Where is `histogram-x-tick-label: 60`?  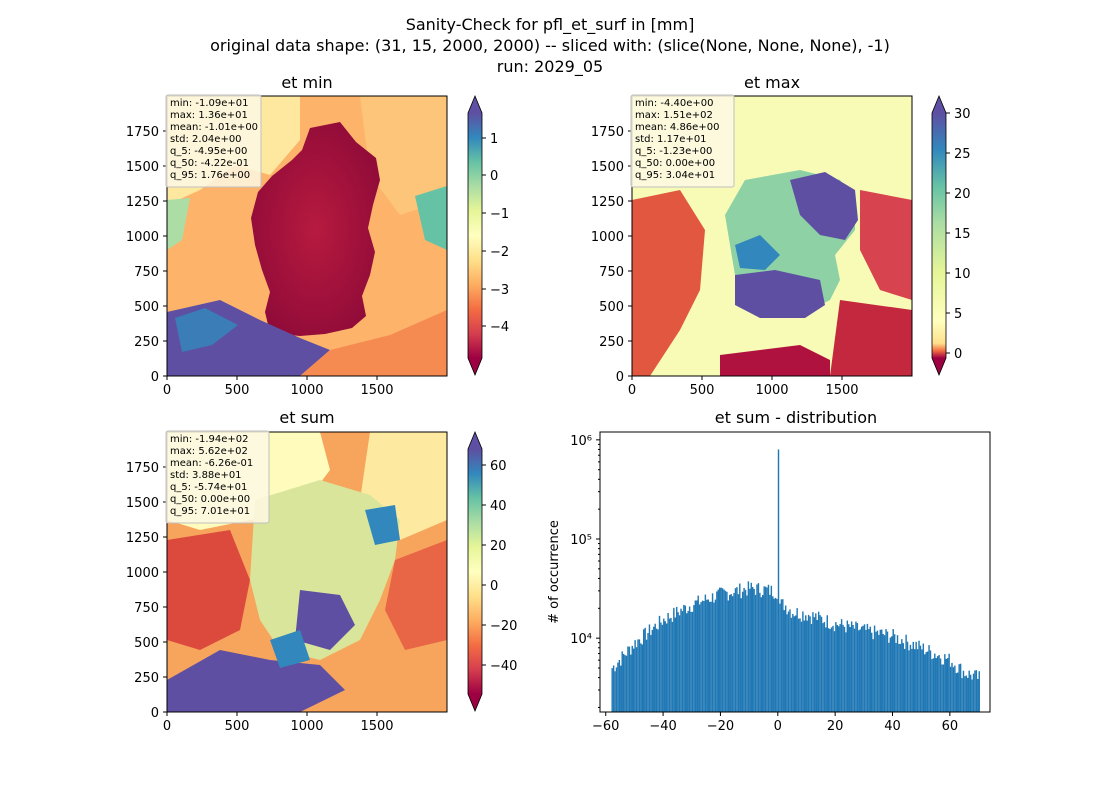 histogram-x-tick-label: 60 is located at coordinates (950, 726).